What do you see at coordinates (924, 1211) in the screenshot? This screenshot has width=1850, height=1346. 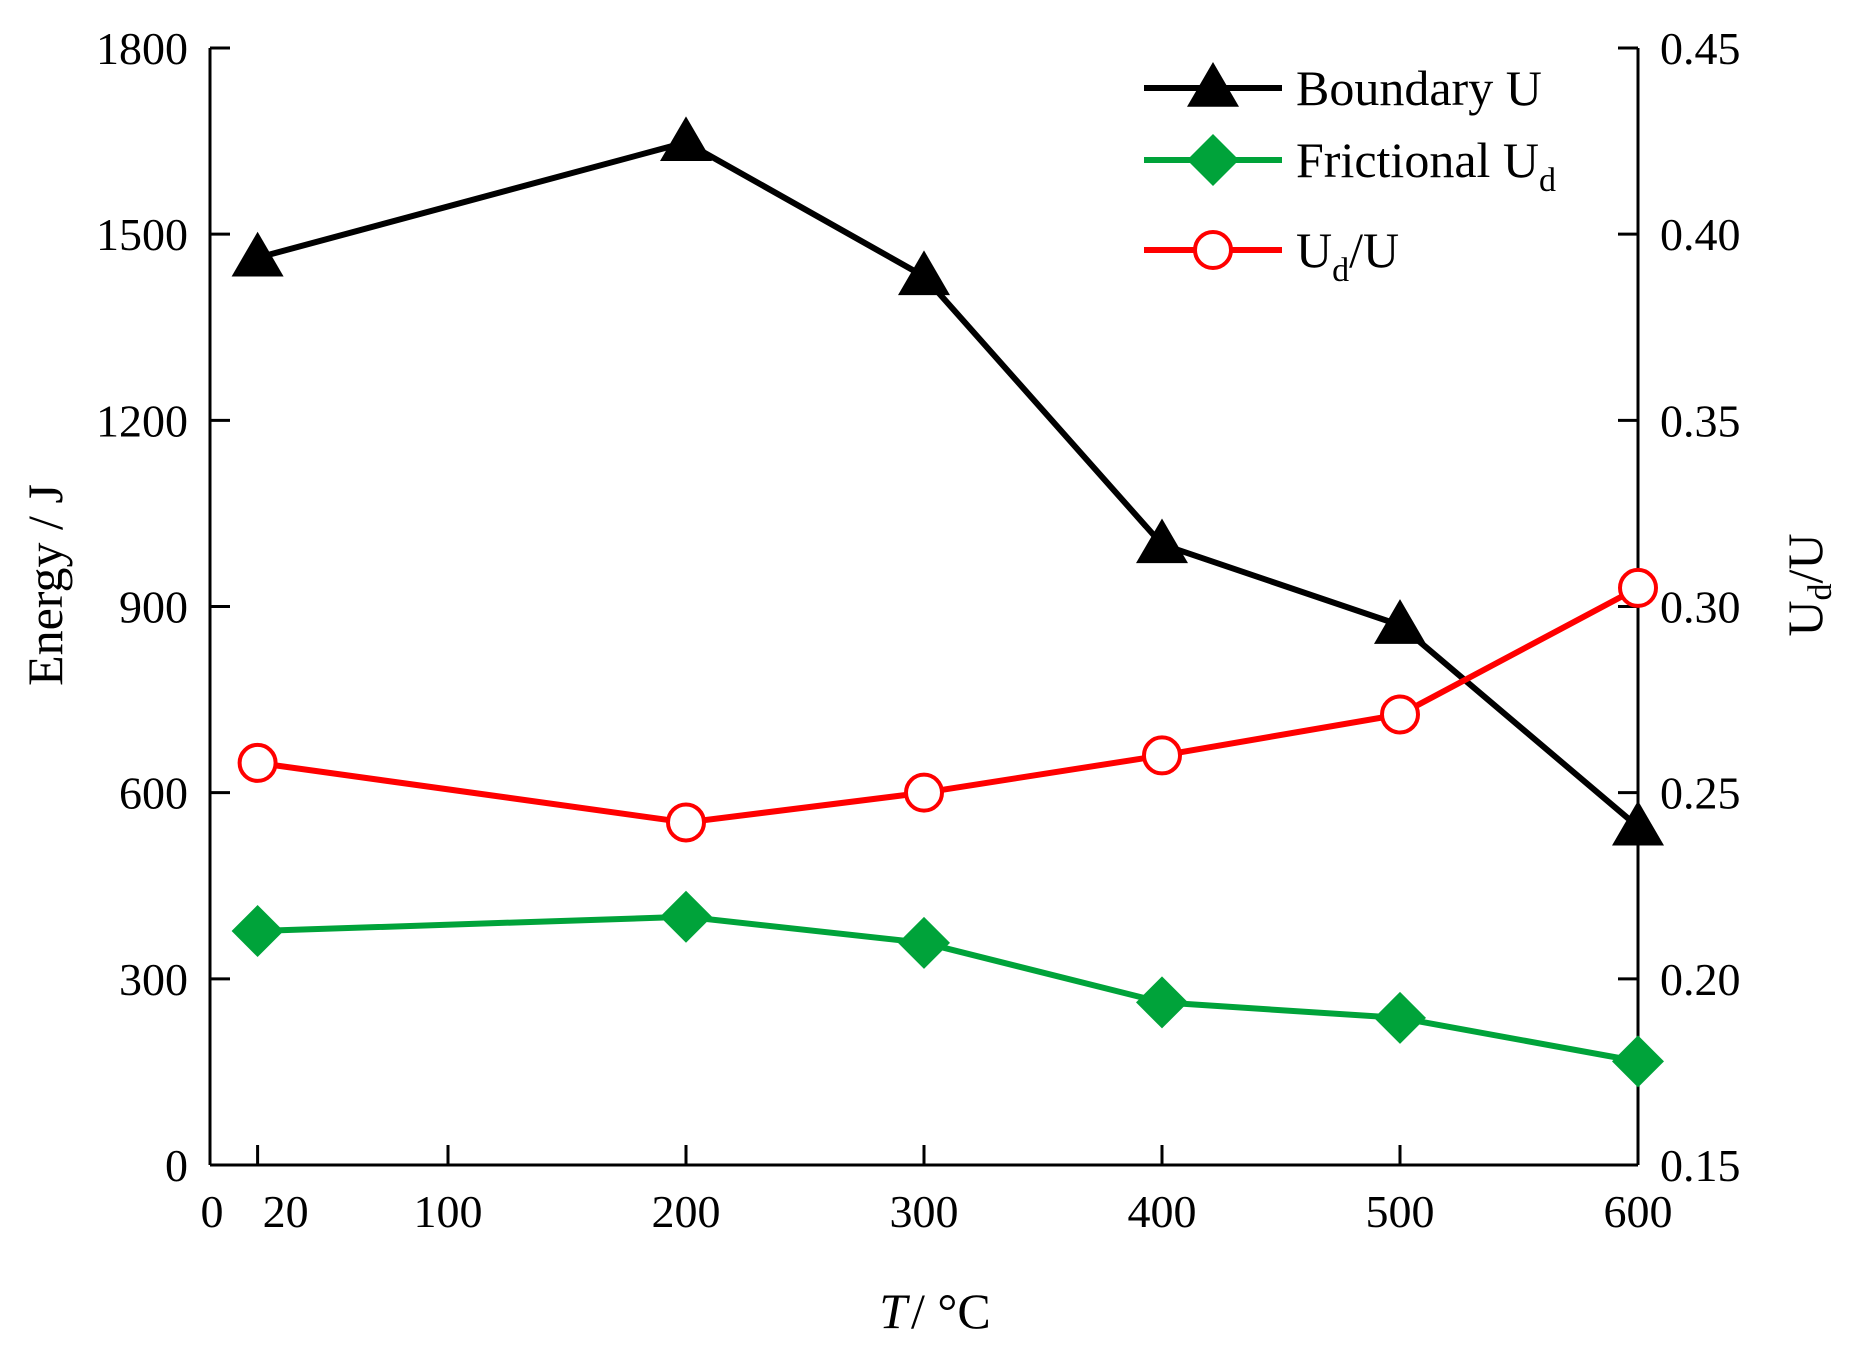 I see `x-tick-label: 300` at bounding box center [924, 1211].